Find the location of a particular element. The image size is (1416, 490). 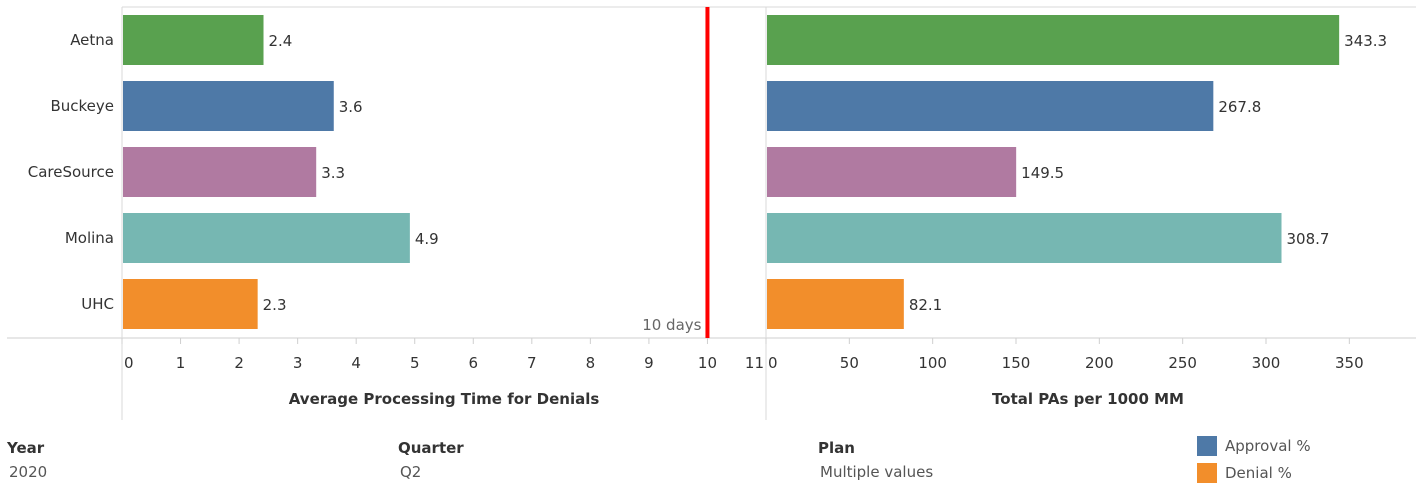

category-label-caresource: CareSource is located at coordinates (71, 172).